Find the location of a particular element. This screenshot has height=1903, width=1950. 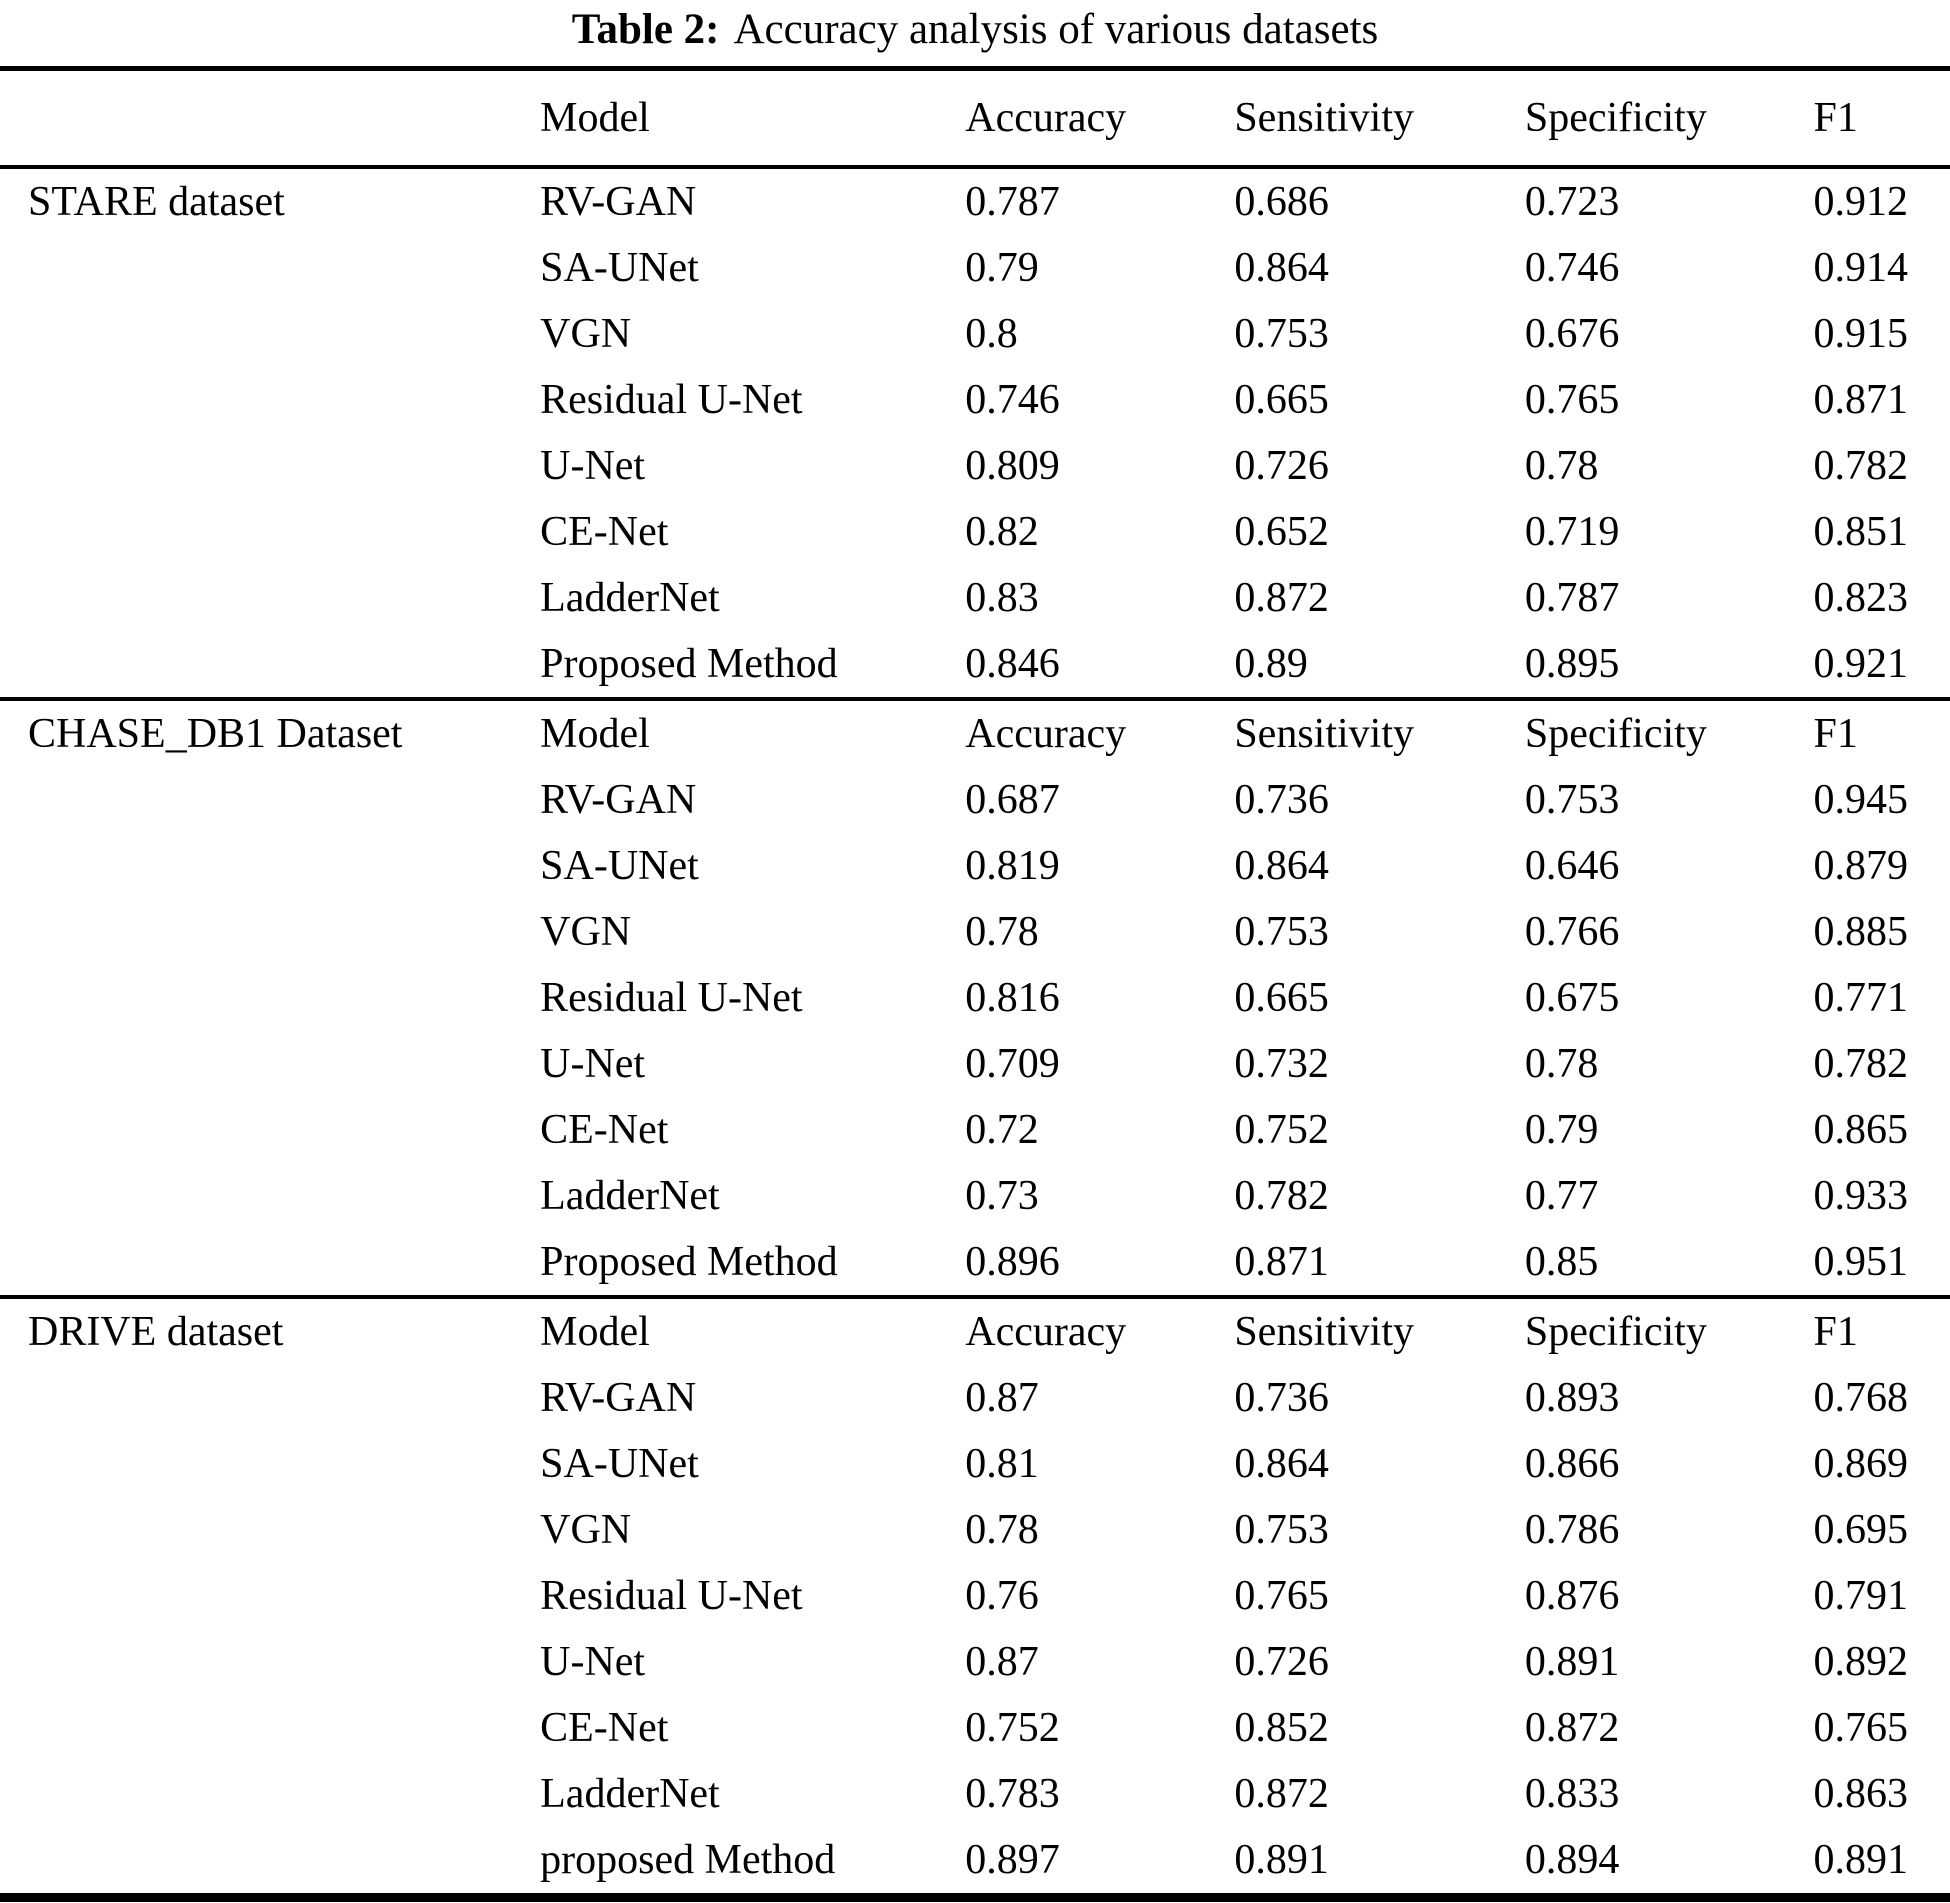

f1-cell: 0.863 is located at coordinates (1860, 1794).